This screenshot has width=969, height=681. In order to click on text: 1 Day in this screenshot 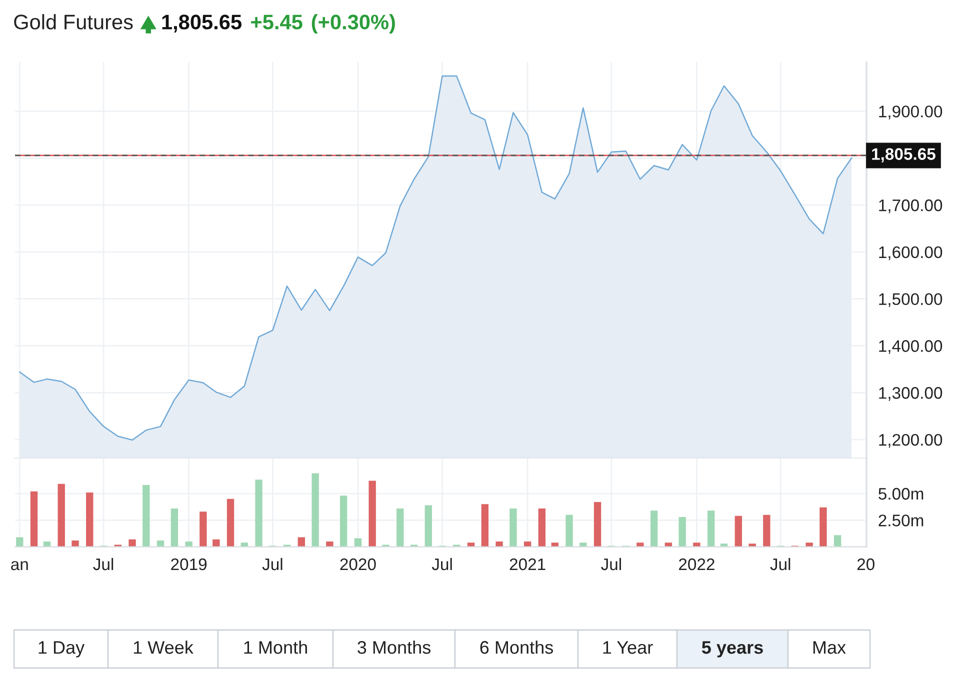, I will do `click(61, 649)`.